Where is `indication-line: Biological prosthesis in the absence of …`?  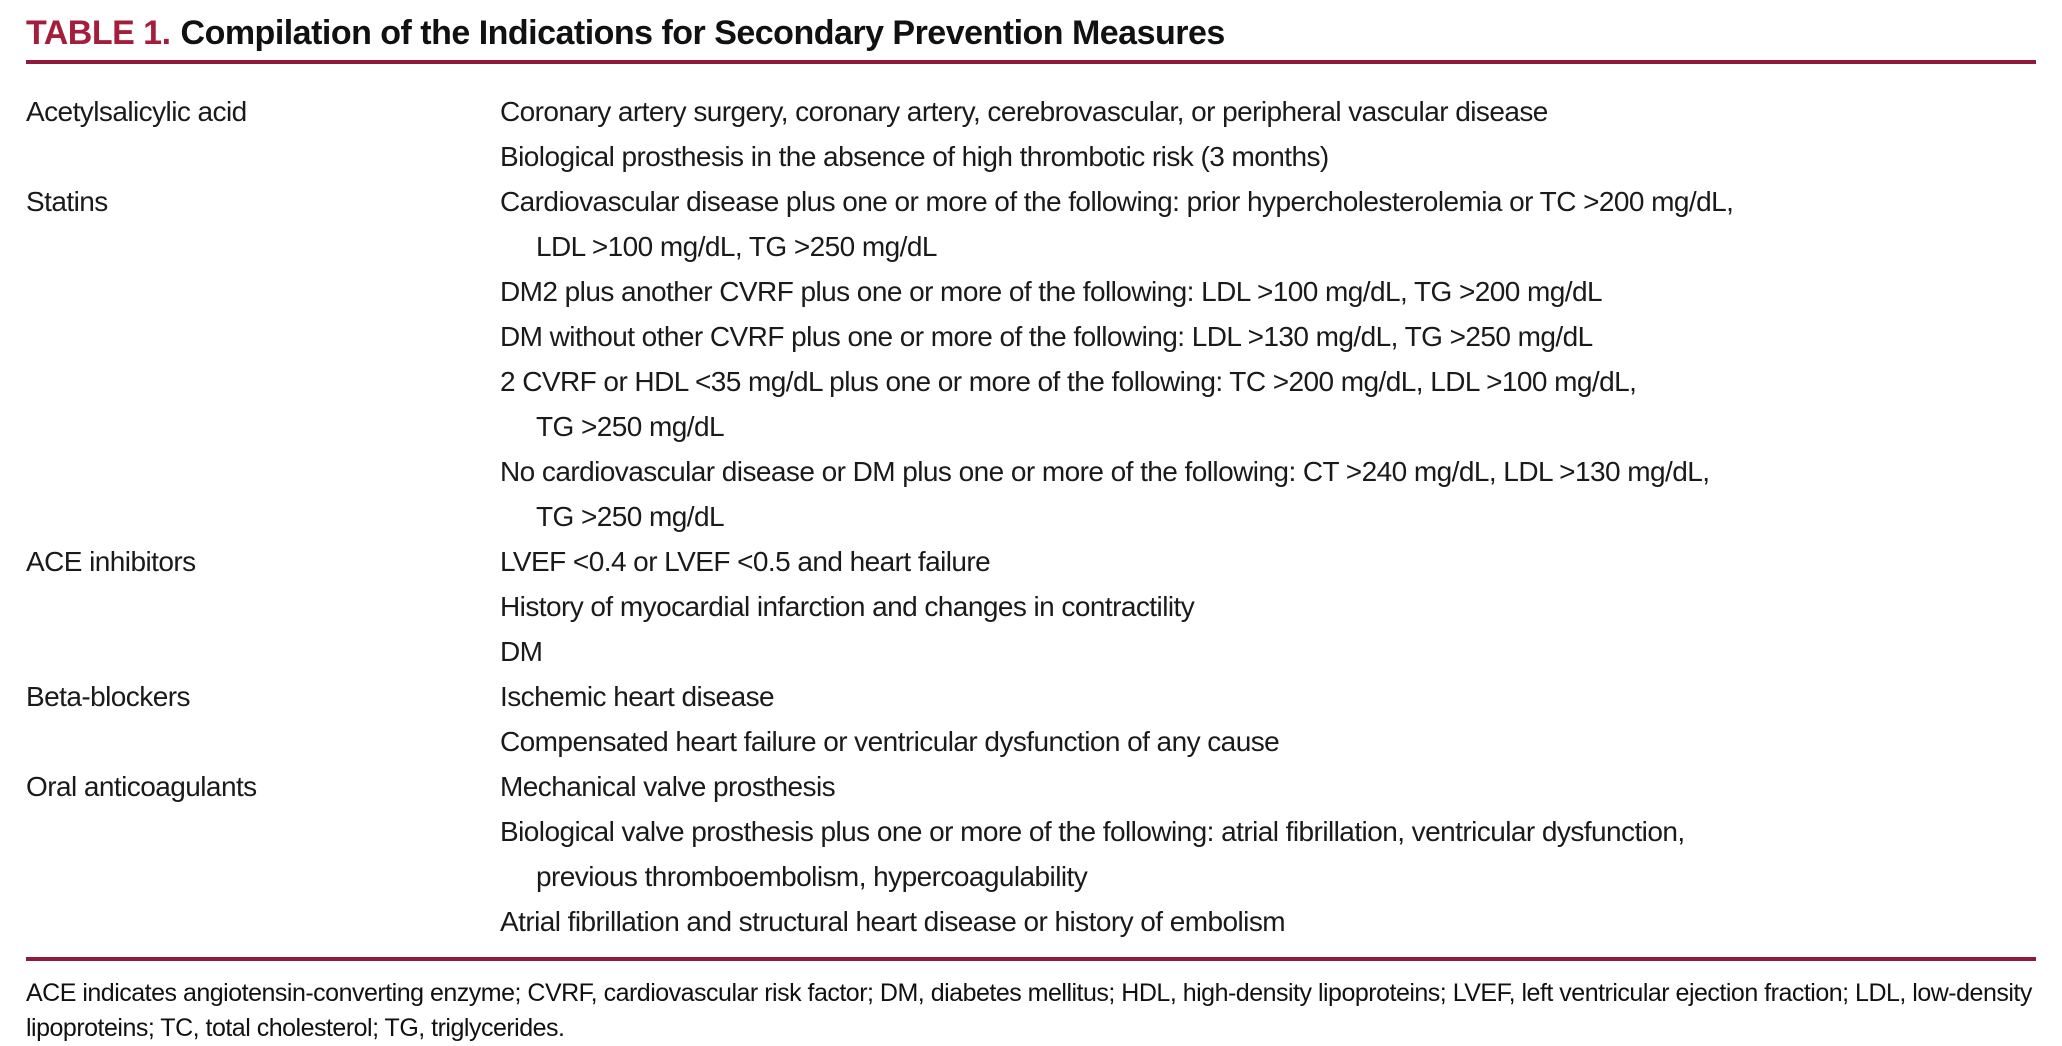
indication-line: Biological prosthesis in the absence of … is located at coordinates (914, 156).